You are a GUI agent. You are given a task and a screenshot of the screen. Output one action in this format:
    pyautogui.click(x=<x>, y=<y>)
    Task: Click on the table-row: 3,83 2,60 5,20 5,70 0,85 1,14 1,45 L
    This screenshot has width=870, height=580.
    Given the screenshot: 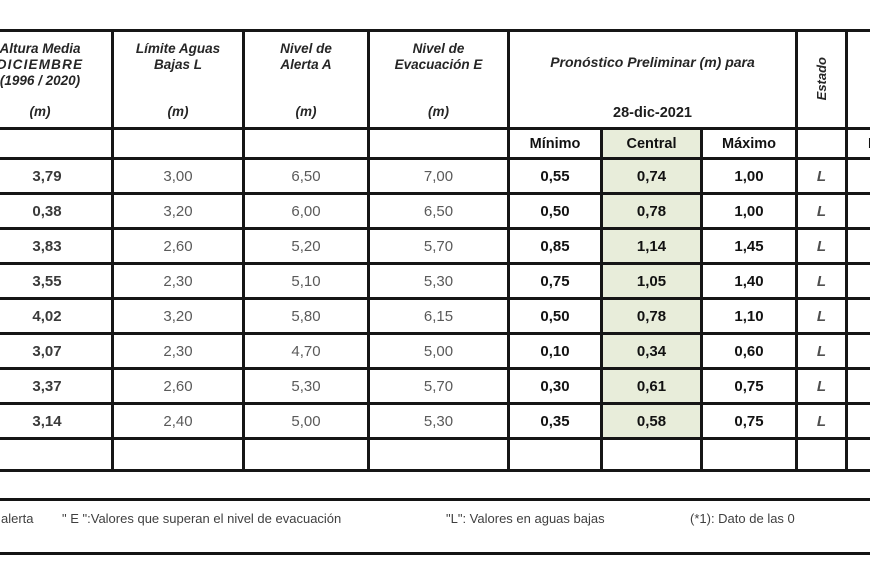 What is the action you would take?
    pyautogui.click(x=435, y=246)
    